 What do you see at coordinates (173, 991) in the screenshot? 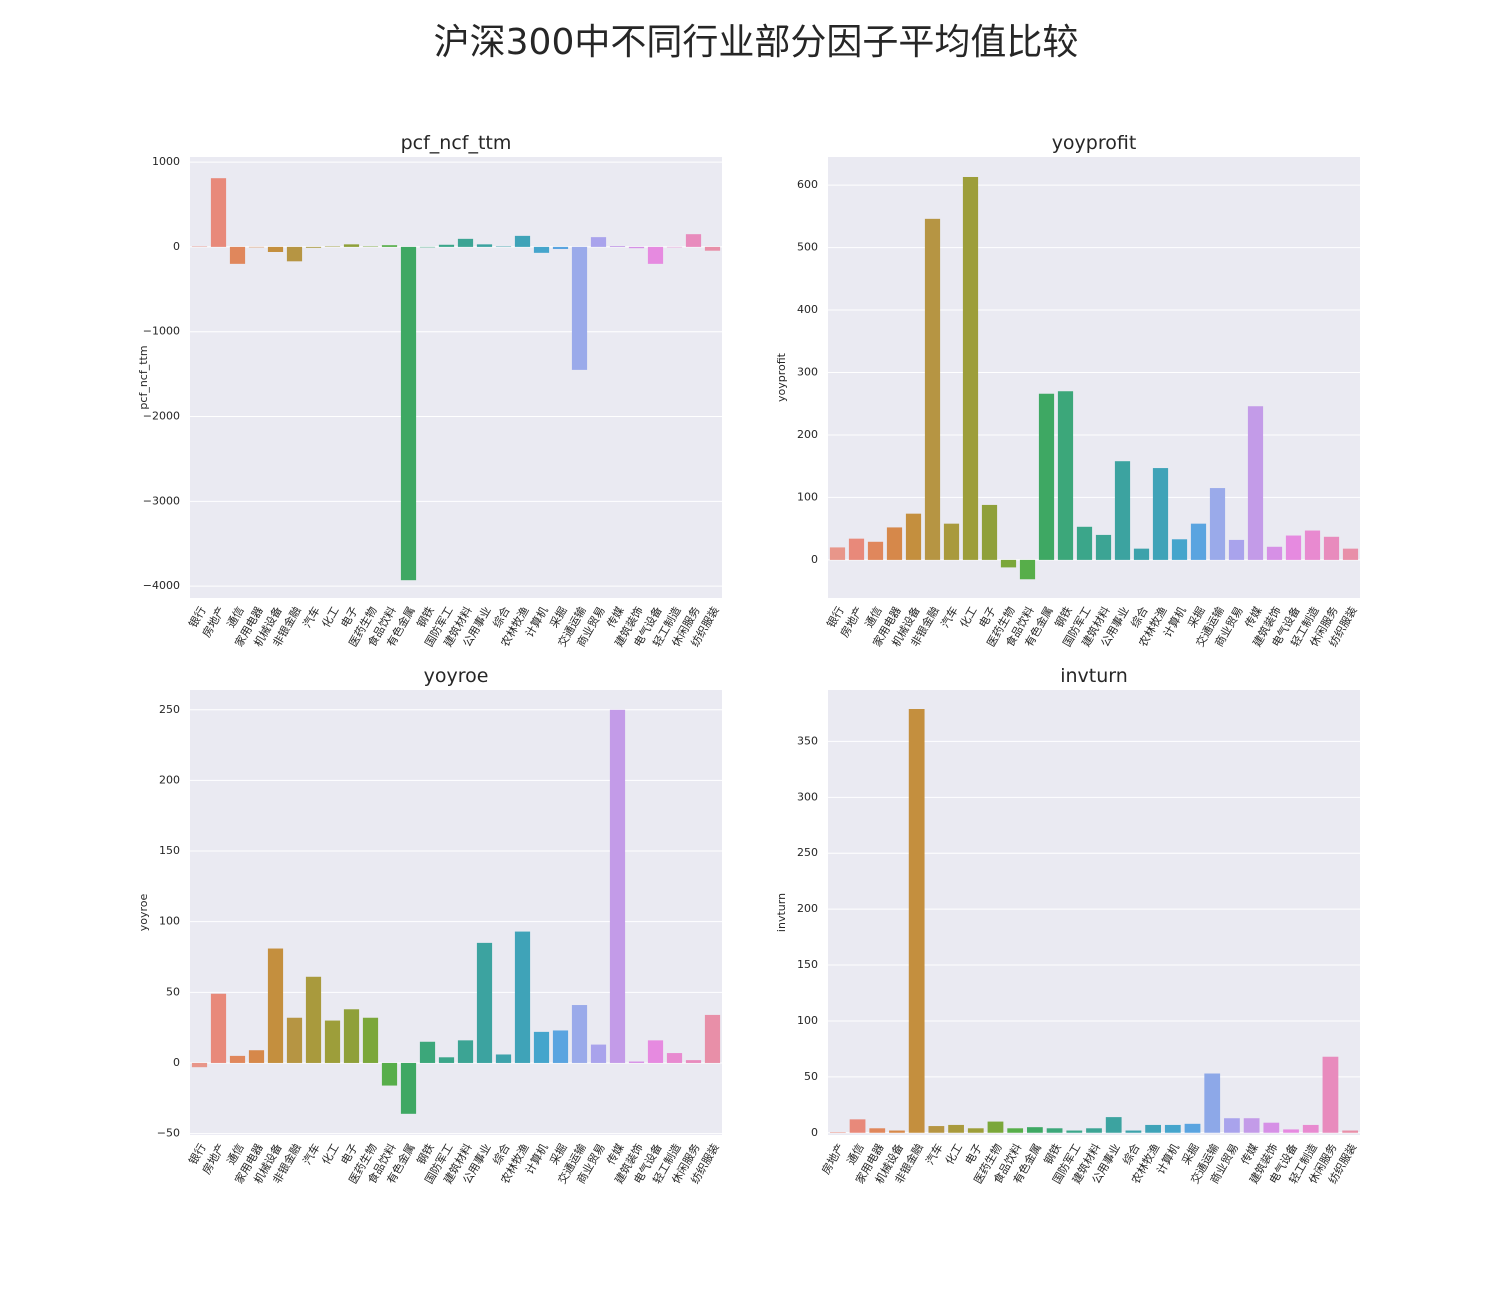
I see `y-tick-label: 50` at bounding box center [173, 991].